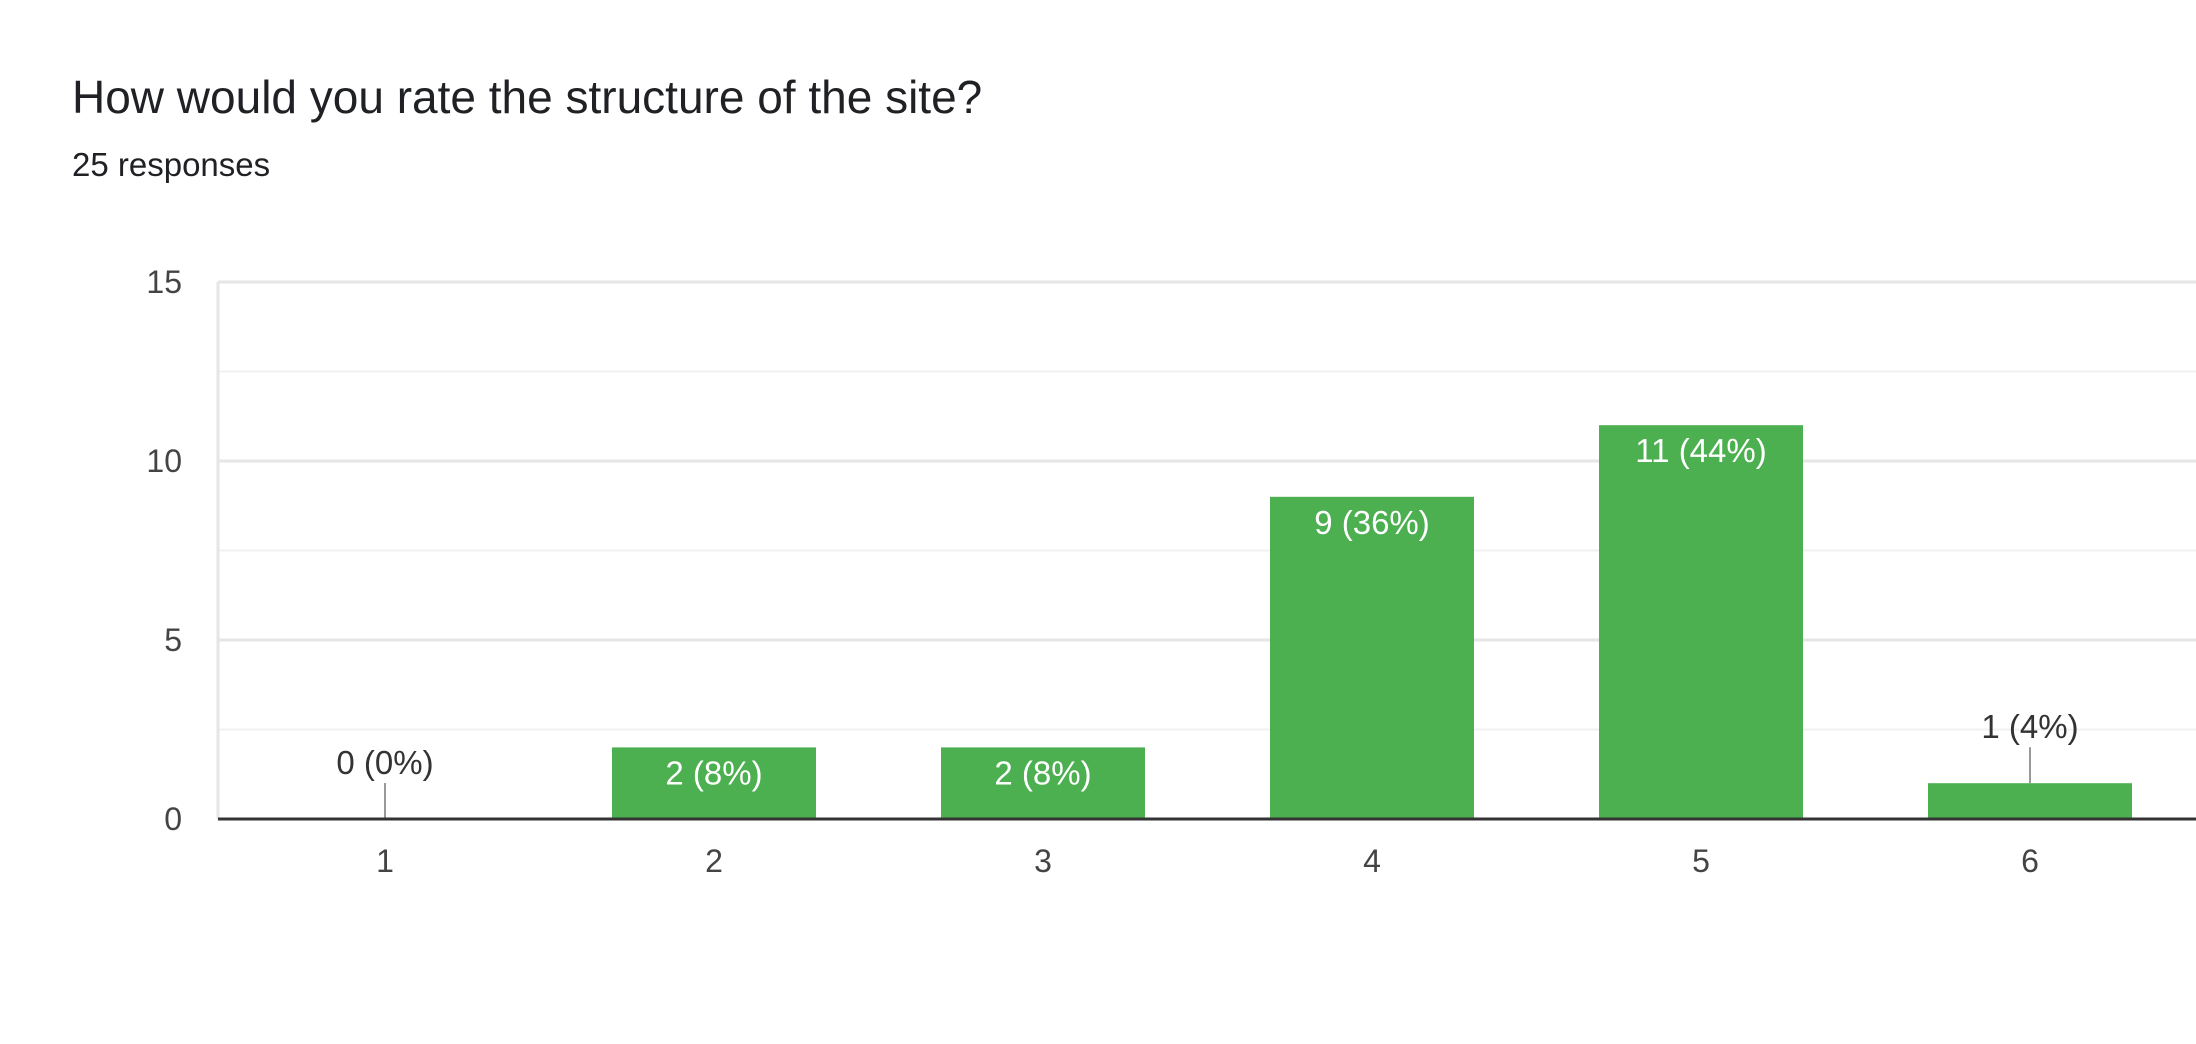  What do you see at coordinates (173, 640) in the screenshot?
I see `y-tick-label: 5` at bounding box center [173, 640].